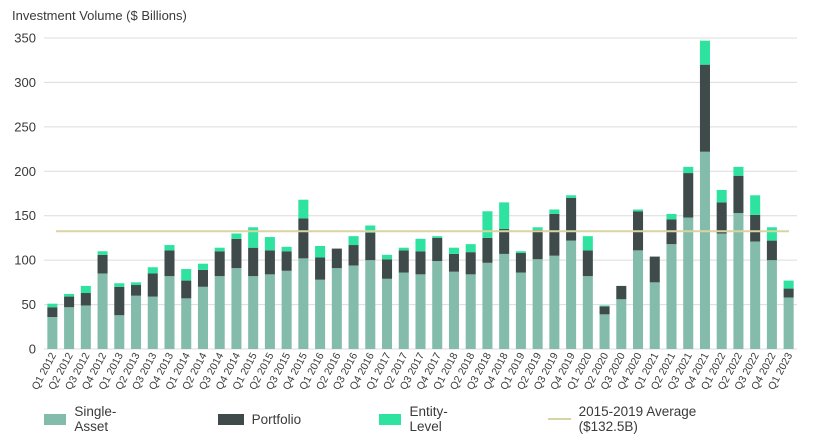 This screenshot has width=813, height=434. I want to click on y-axis-ticks: 0 50 100 150 200 250 300 350, so click(25, 194).